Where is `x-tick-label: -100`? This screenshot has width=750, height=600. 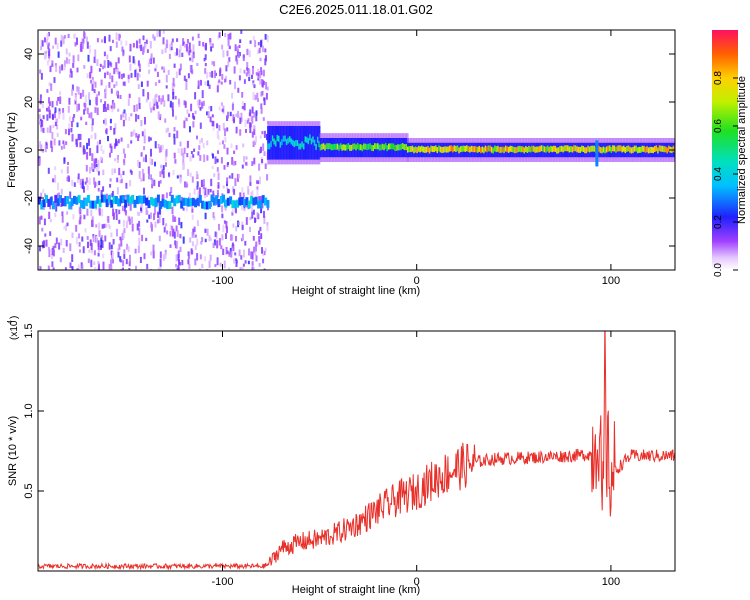
x-tick-label: -100 is located at coordinates (222, 281).